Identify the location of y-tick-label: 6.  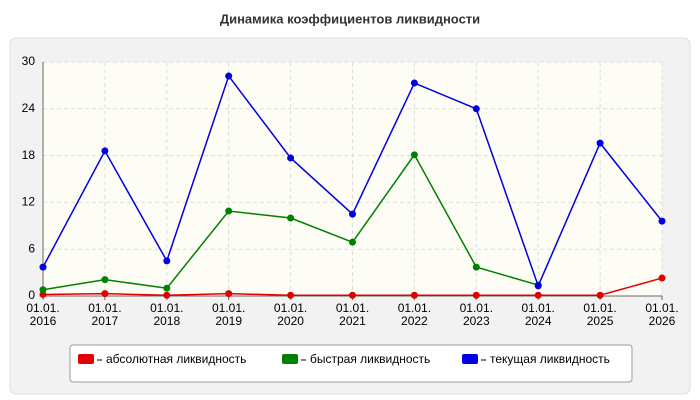
(31, 248).